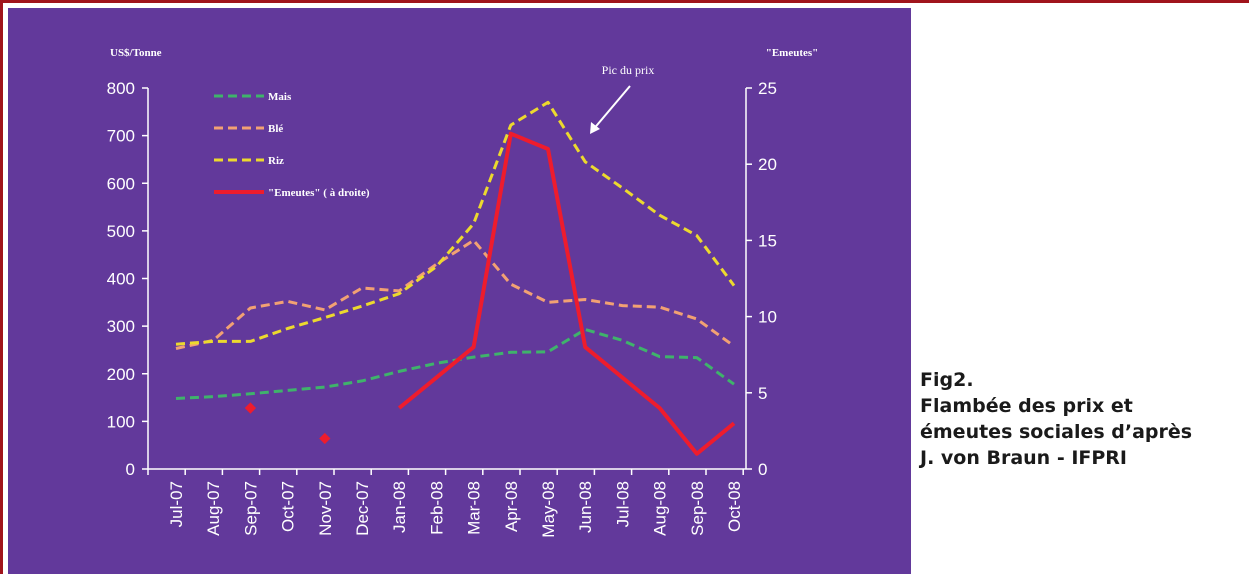 The image size is (1249, 574). Describe the element at coordinates (622, 504) in the screenshot. I see `x-tick-label: Jul-08` at that location.